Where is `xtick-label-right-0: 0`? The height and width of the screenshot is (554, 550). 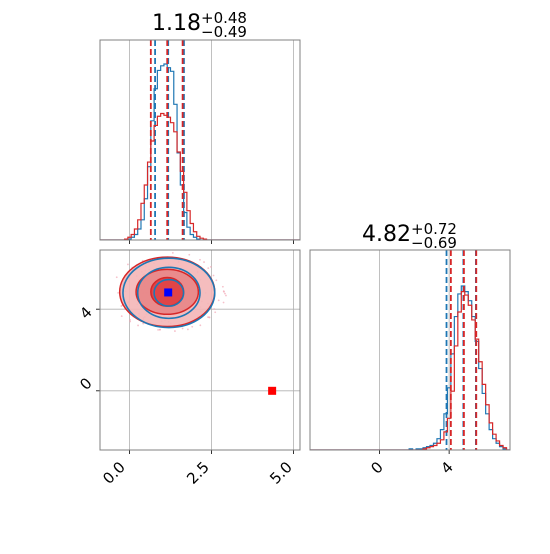
xtick-label-right-0: 0 is located at coordinates (376, 467).